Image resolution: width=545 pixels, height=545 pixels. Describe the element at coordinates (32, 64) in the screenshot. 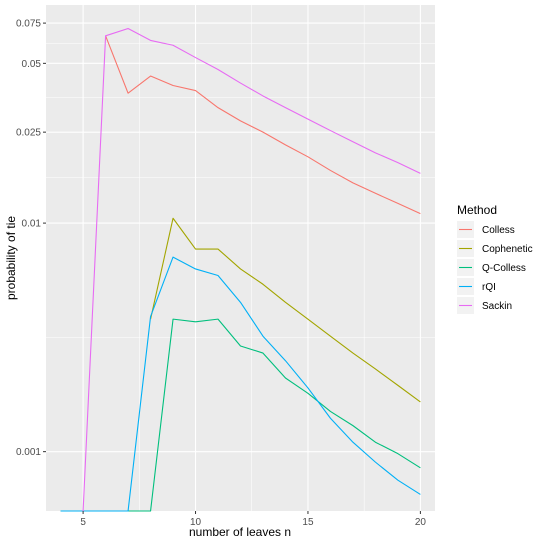

I see `y-tick-label: 0.05` at that location.